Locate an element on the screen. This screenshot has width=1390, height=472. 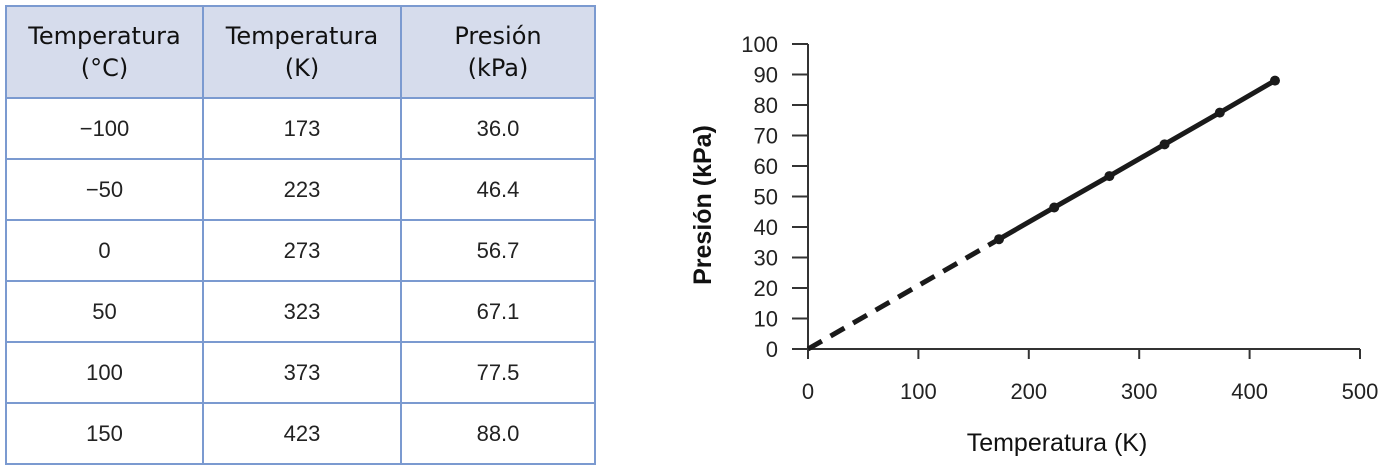
x-axis-label: Temperatura (K) is located at coordinates (1057, 443).